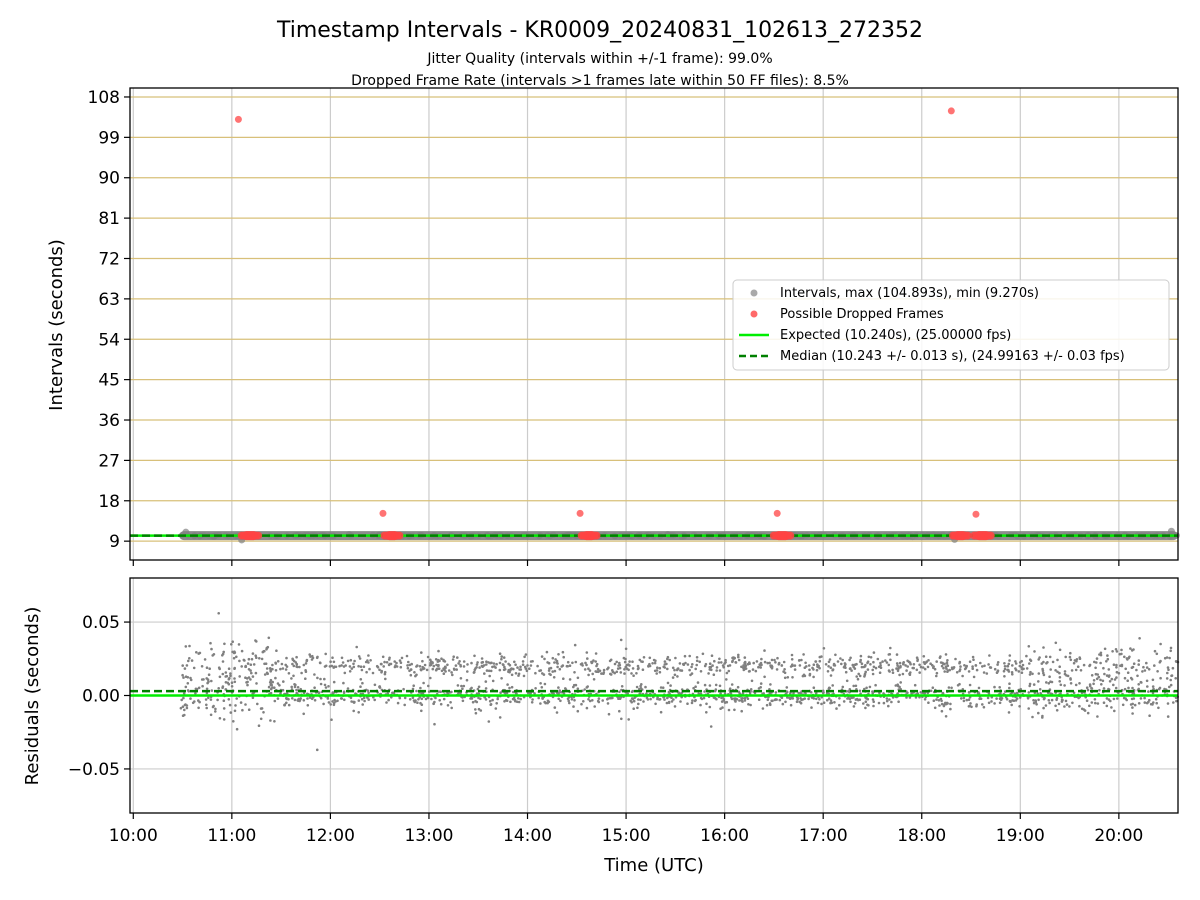 The height and width of the screenshot is (900, 1200). I want to click on legend-intervals-marker, so click(754, 293).